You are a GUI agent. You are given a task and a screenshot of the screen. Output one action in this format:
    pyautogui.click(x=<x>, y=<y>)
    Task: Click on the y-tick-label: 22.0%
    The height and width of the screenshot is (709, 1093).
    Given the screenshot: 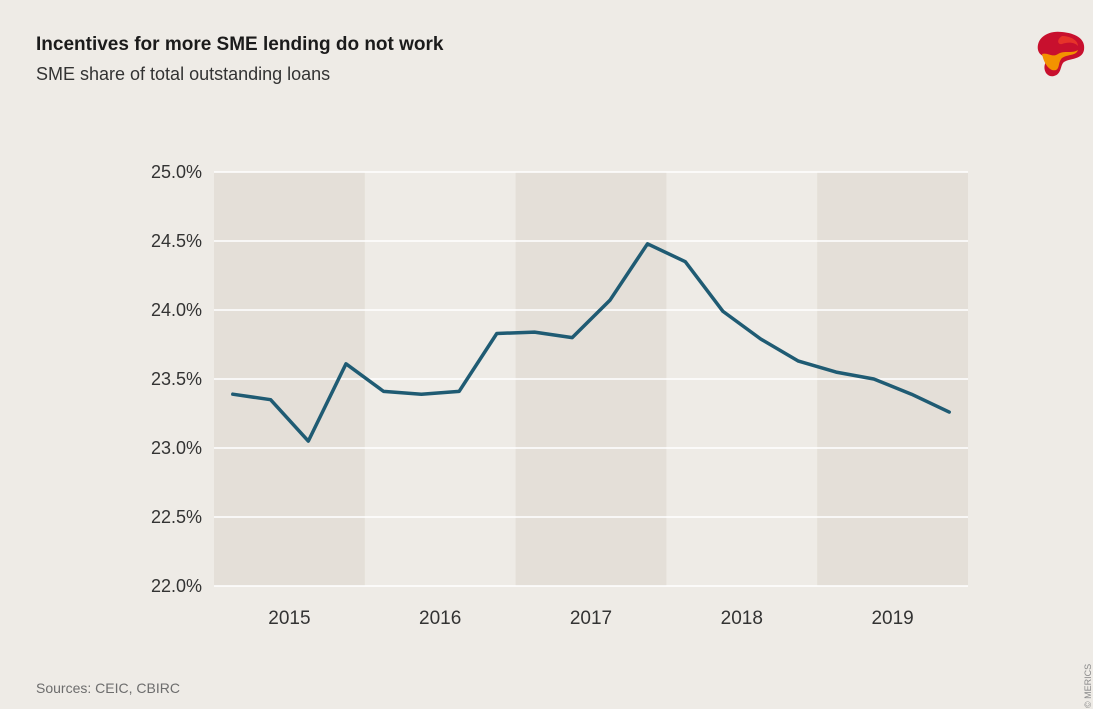 What is the action you would take?
    pyautogui.click(x=176, y=586)
    